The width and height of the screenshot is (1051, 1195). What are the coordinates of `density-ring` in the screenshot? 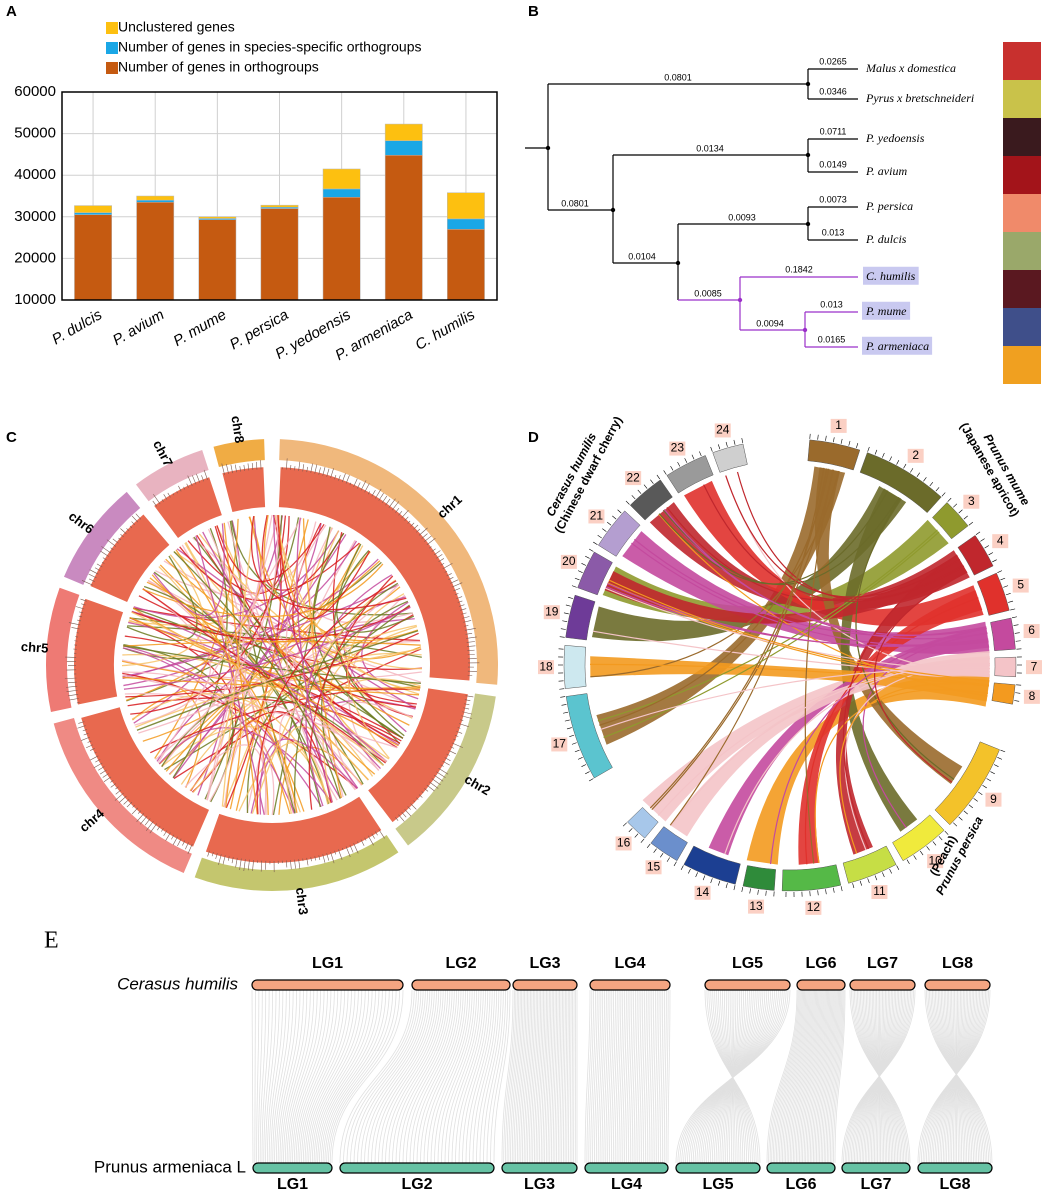 It's located at (244, 490).